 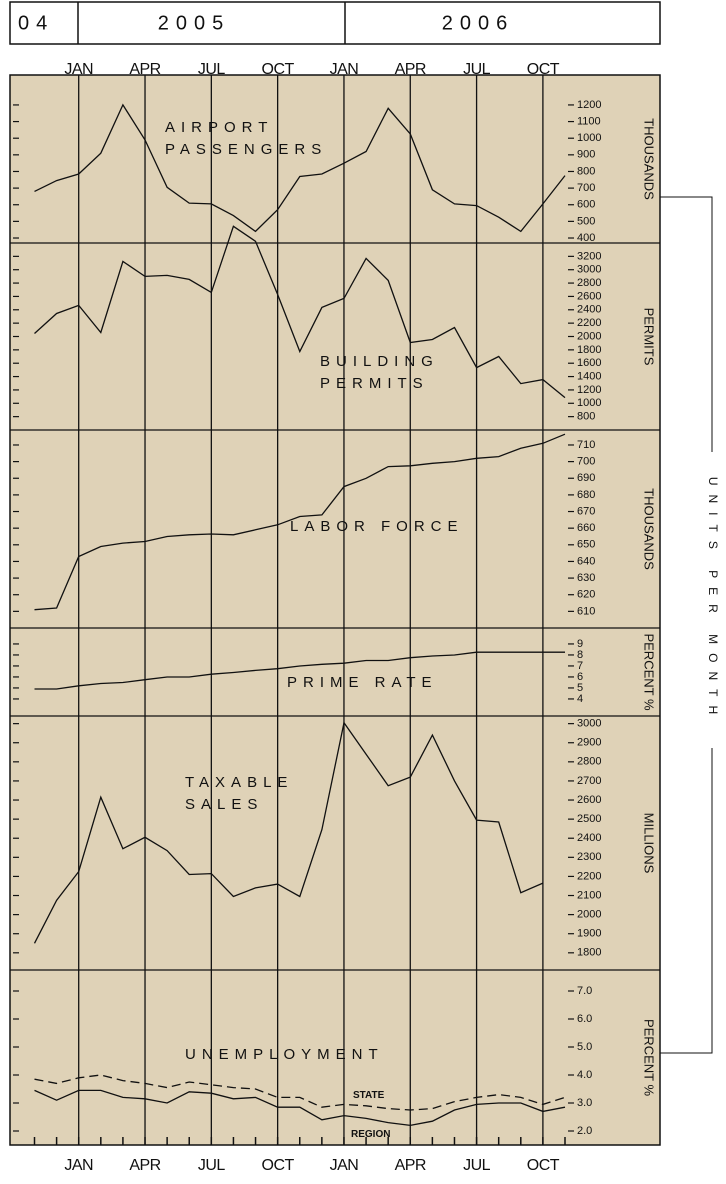 What do you see at coordinates (584, 1019) in the screenshot?
I see `y-tick-label: 6.0` at bounding box center [584, 1019].